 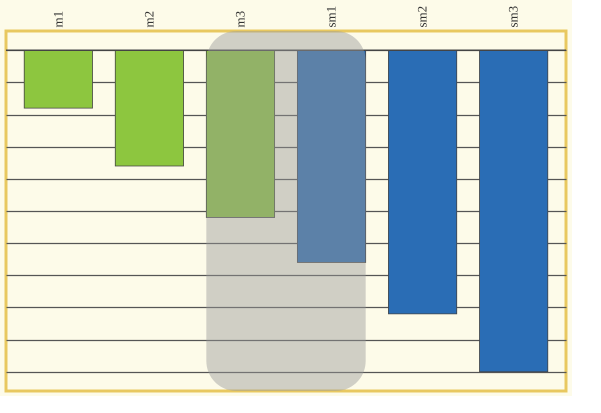 I want to click on x-tick-label: m3, so click(x=240, y=19).